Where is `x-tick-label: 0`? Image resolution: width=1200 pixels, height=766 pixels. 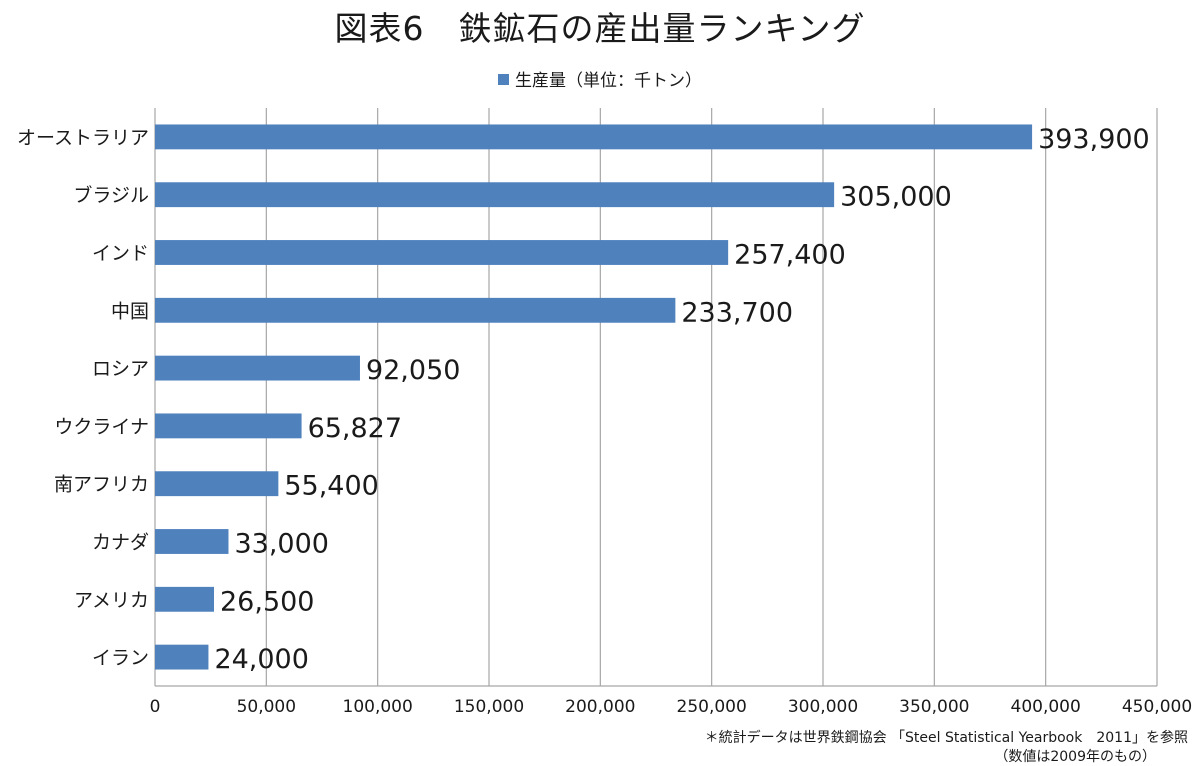
x-tick-label: 0 is located at coordinates (155, 707).